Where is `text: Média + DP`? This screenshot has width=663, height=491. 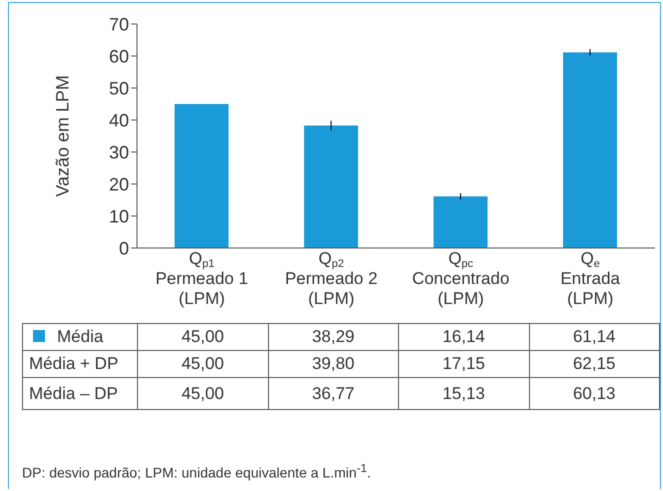 text: Média + DP is located at coordinates (80, 364).